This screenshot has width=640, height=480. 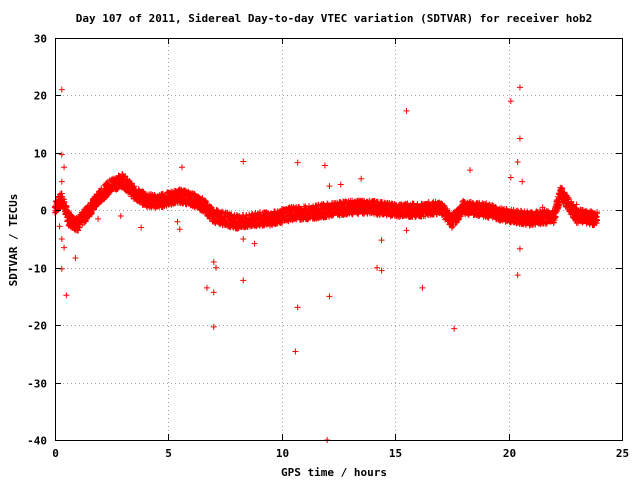 I want to click on y-tick-label: -20, so click(x=37, y=326).